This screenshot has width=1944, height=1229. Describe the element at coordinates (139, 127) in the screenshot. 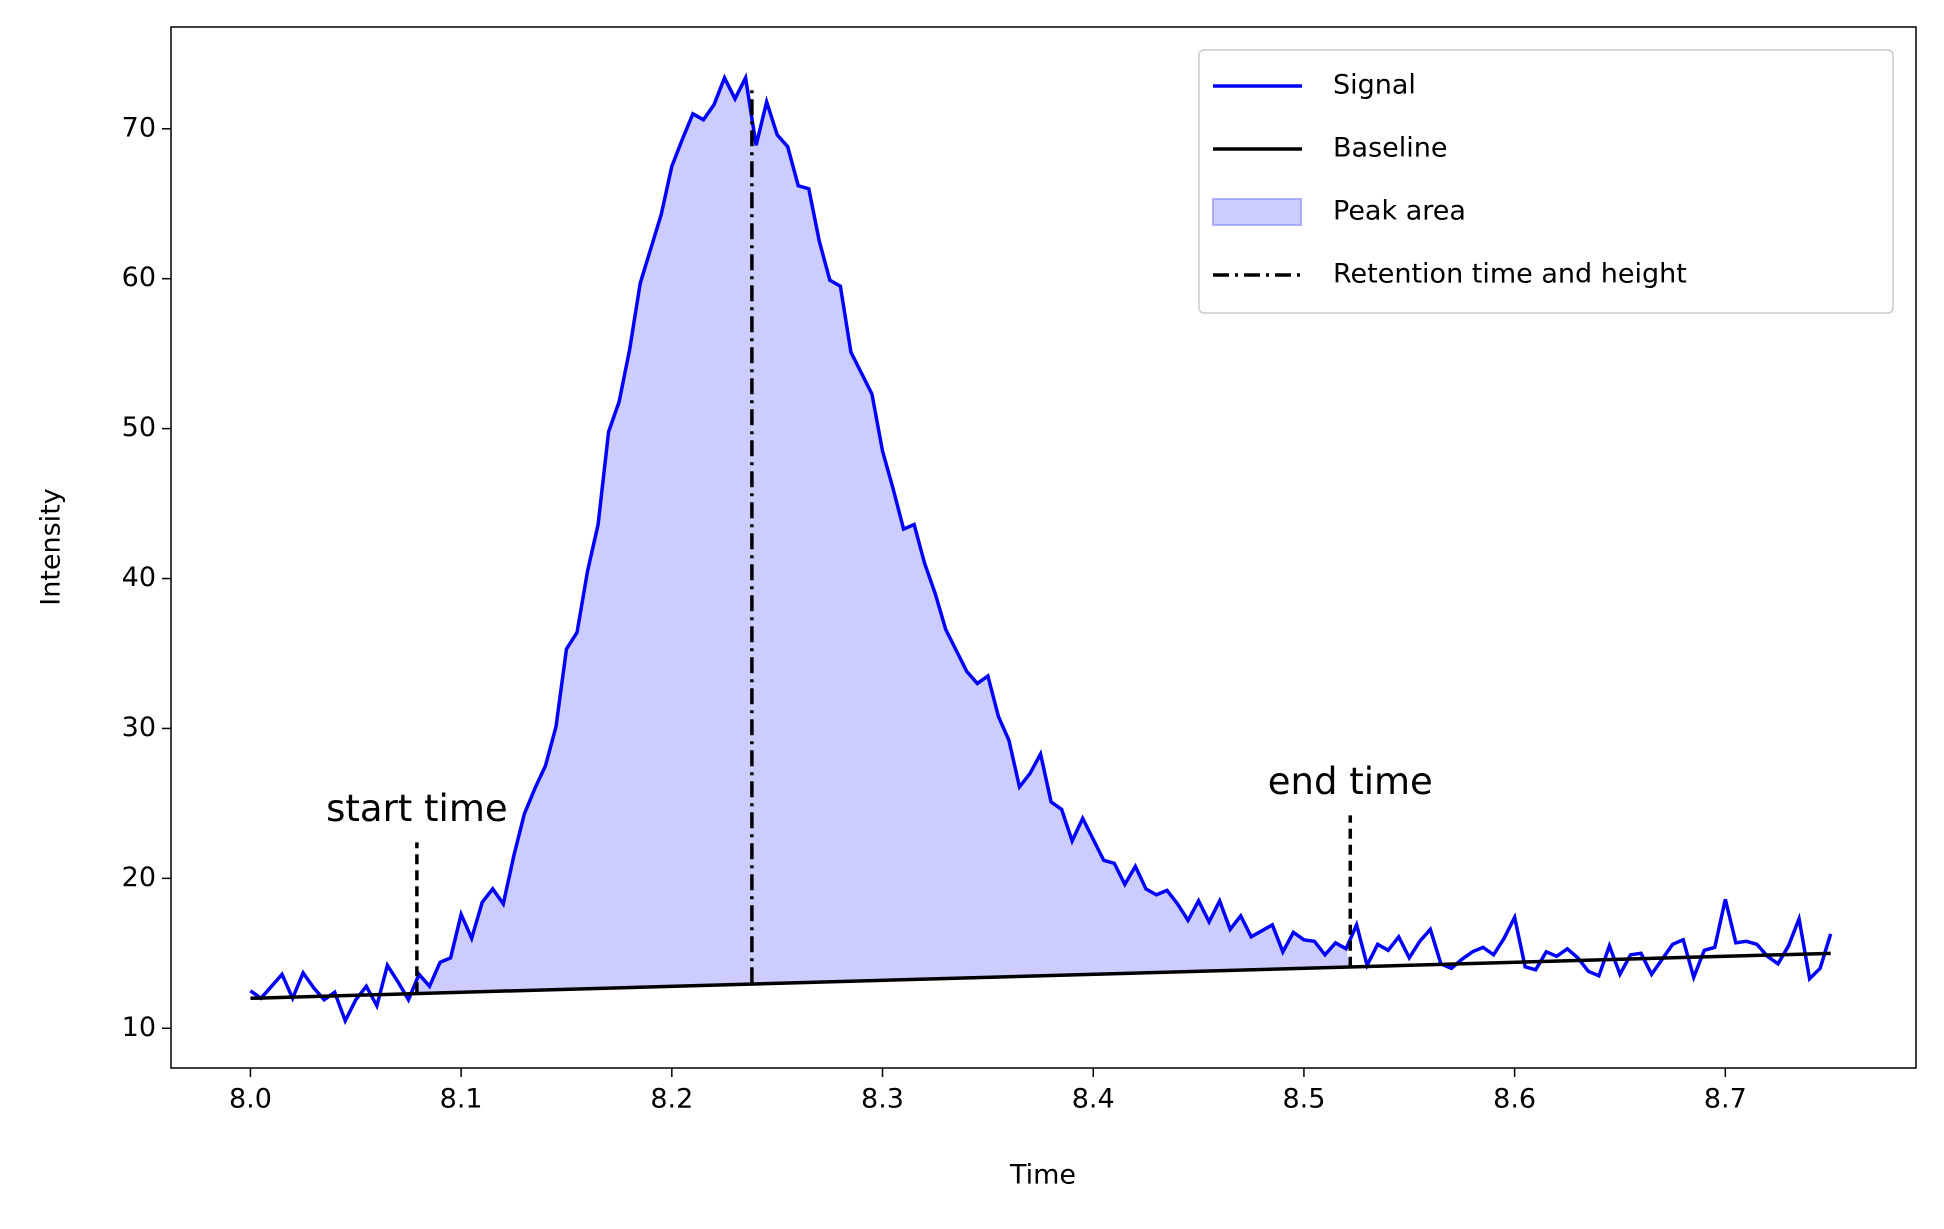

I see `y-tick-label: 70` at that location.